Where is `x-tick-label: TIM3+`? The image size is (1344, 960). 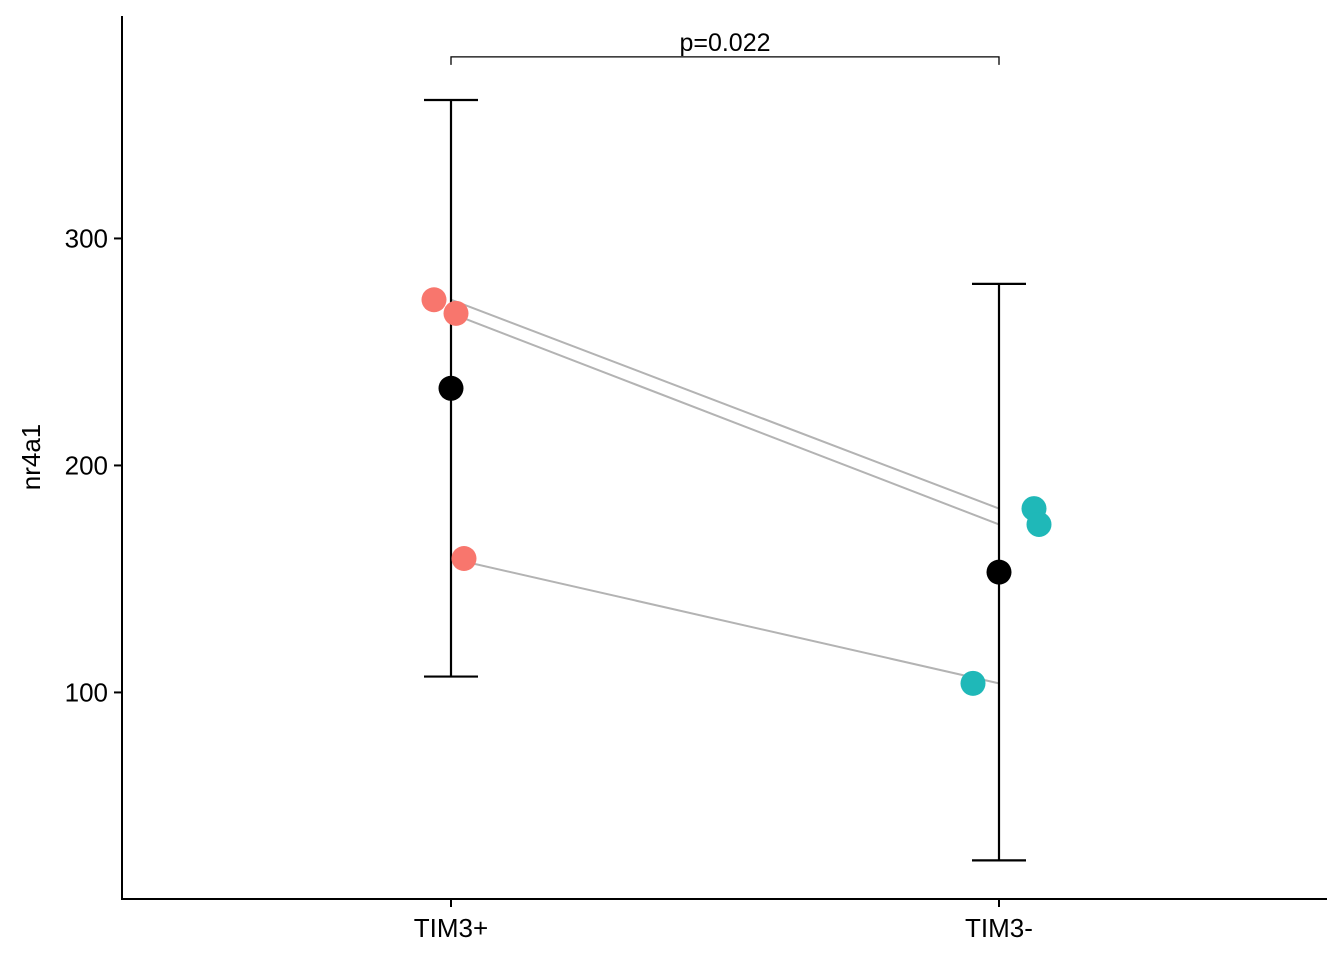
x-tick-label: TIM3+ is located at coordinates (451, 928).